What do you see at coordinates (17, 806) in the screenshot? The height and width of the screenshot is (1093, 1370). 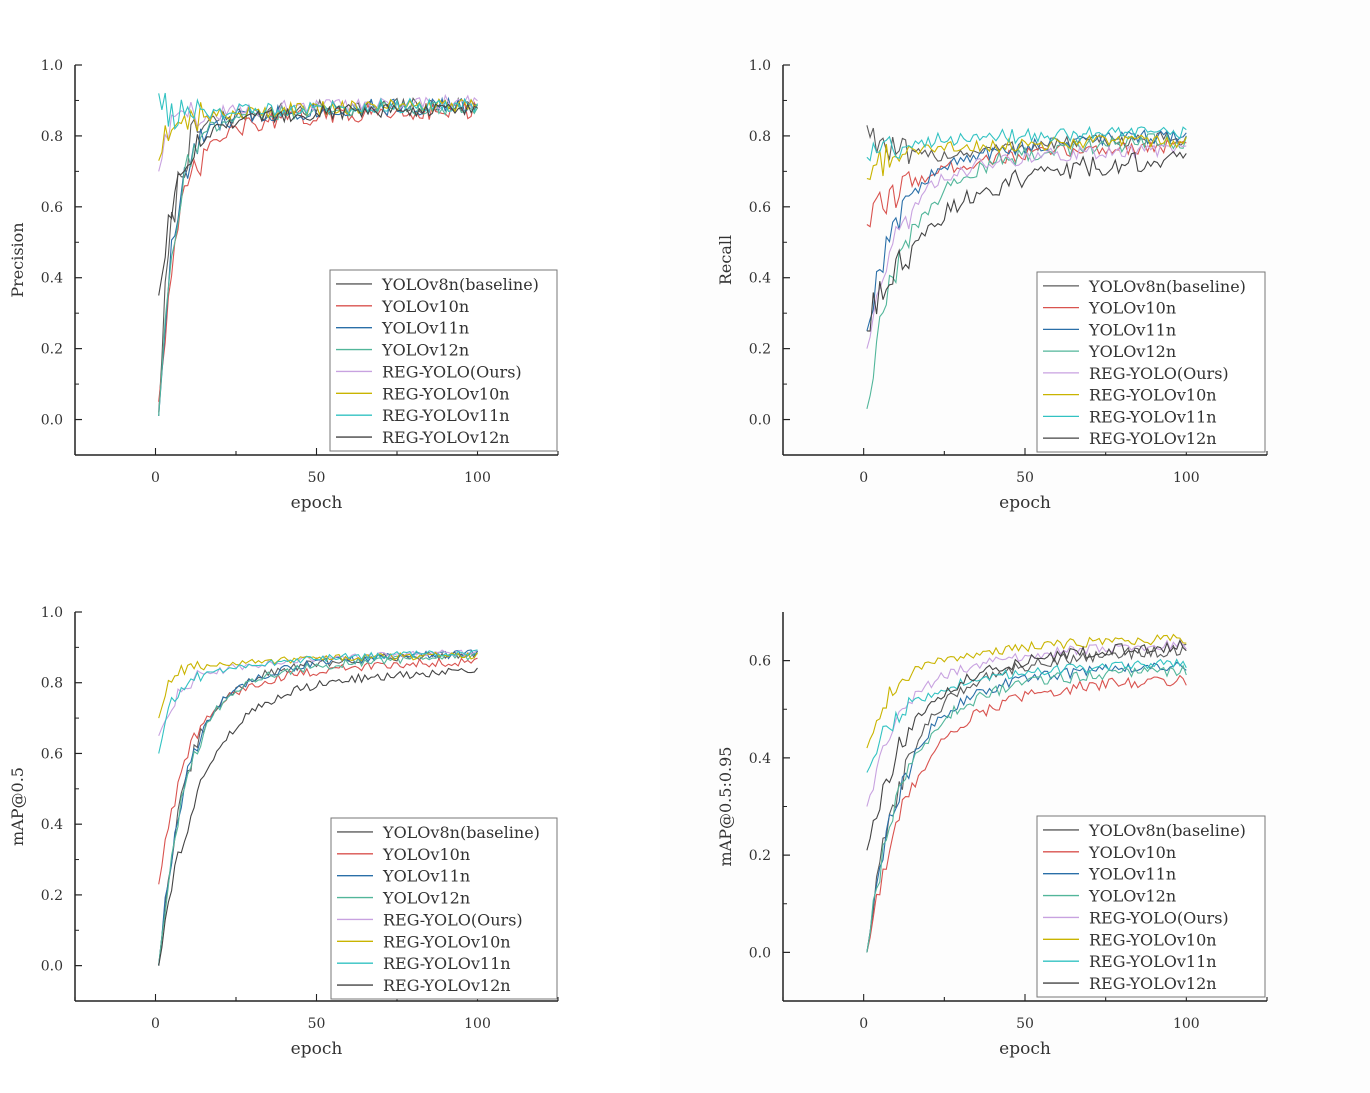 I see `y-axis-label: mAP@0.5` at bounding box center [17, 806].